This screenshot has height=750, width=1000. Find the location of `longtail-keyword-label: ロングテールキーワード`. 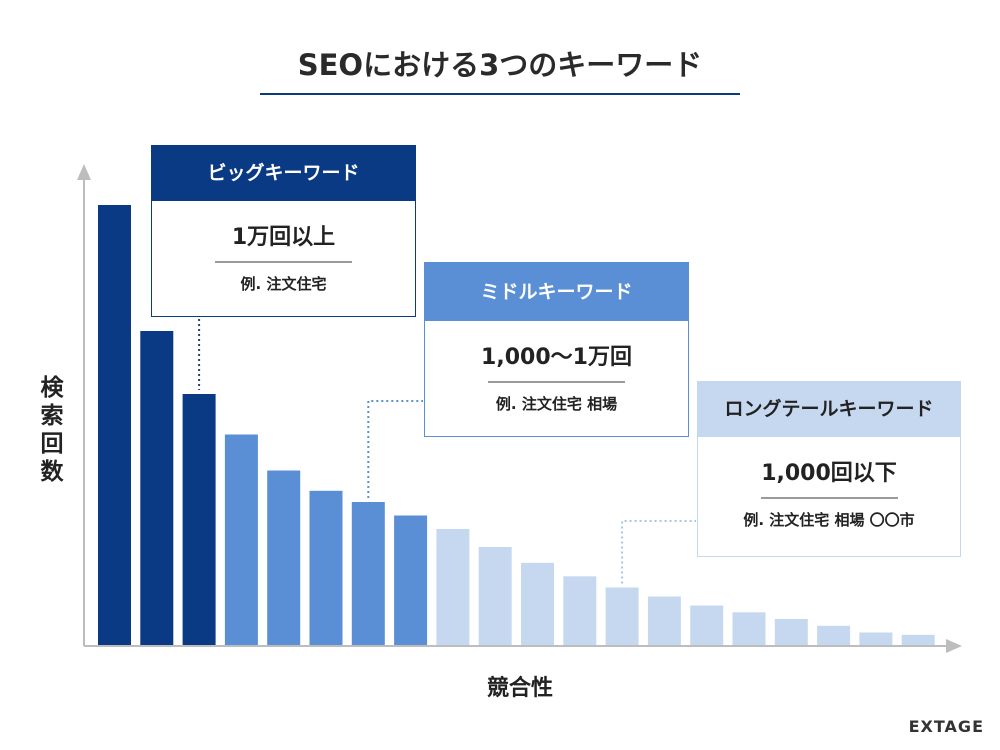

longtail-keyword-label: ロングテールキーワード is located at coordinates (829, 409).